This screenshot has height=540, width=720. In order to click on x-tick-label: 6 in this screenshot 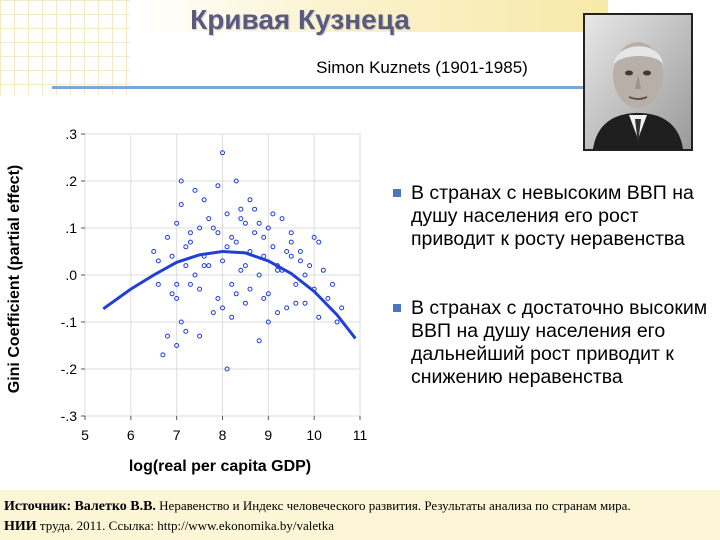, I will do `click(131, 435)`.